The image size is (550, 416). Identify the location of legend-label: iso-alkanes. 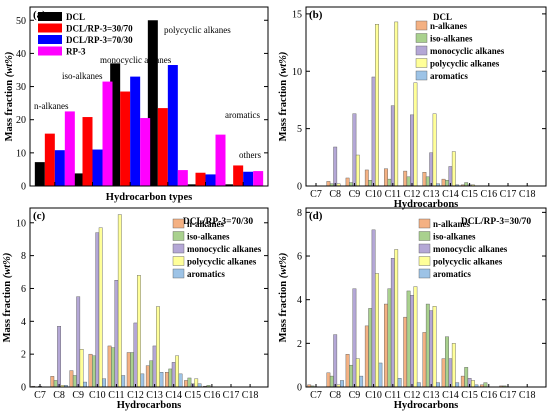
(451, 39).